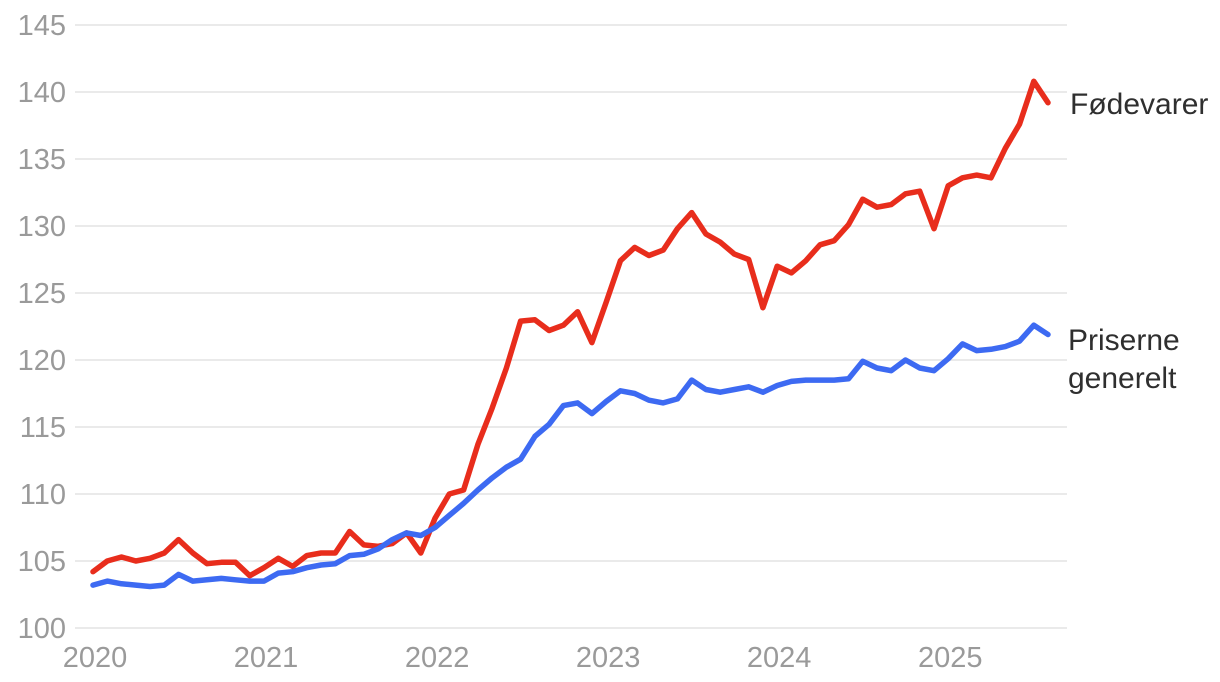 This screenshot has width=1220, height=682. What do you see at coordinates (42, 227) in the screenshot?
I see `y-tick-label-130: 130` at bounding box center [42, 227].